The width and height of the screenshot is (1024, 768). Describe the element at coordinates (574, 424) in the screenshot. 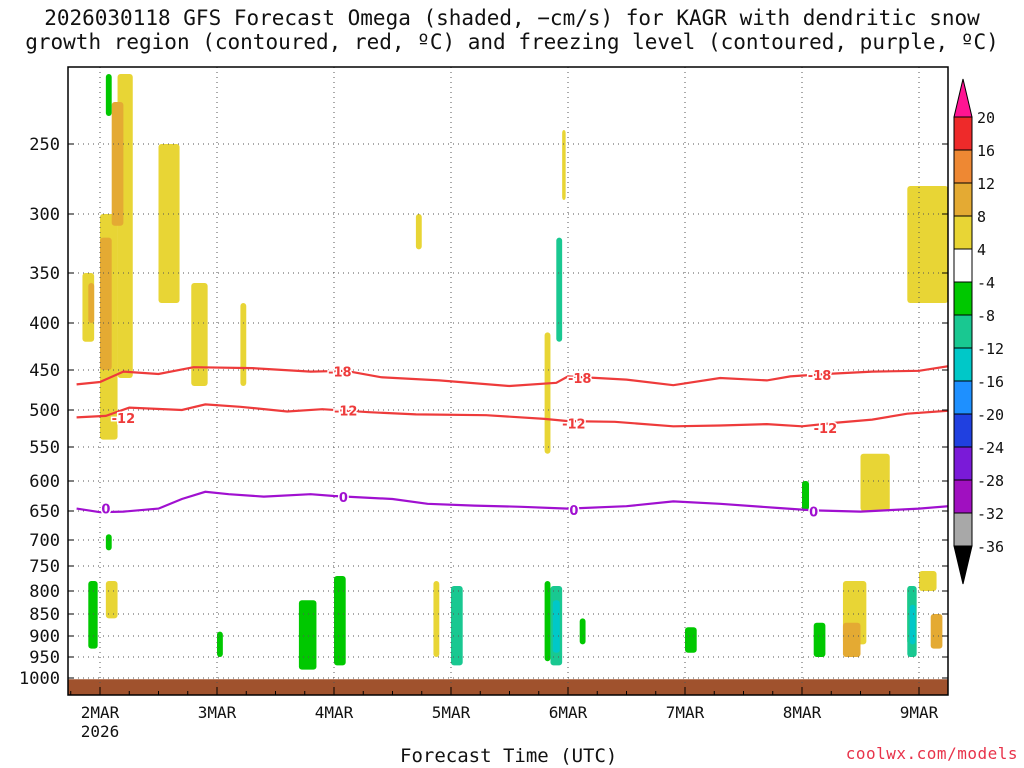

I see `contour-label--12-2: -12` at that location.